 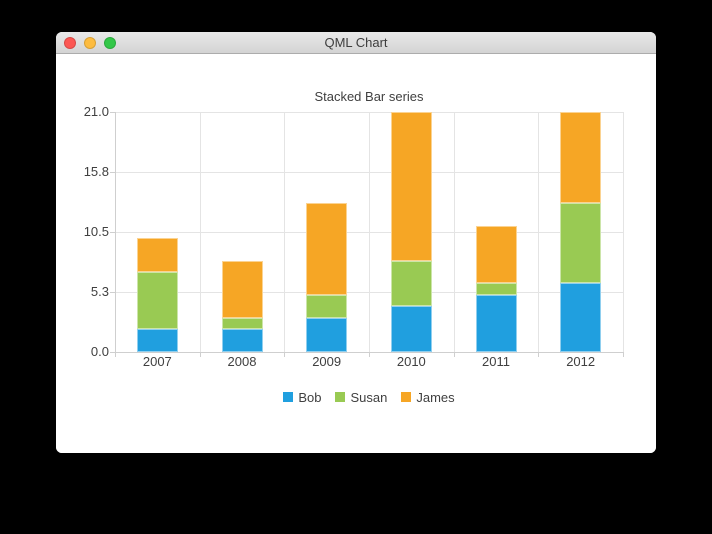 What do you see at coordinates (327, 361) in the screenshot?
I see `x-axis-tick-label: 2009` at bounding box center [327, 361].